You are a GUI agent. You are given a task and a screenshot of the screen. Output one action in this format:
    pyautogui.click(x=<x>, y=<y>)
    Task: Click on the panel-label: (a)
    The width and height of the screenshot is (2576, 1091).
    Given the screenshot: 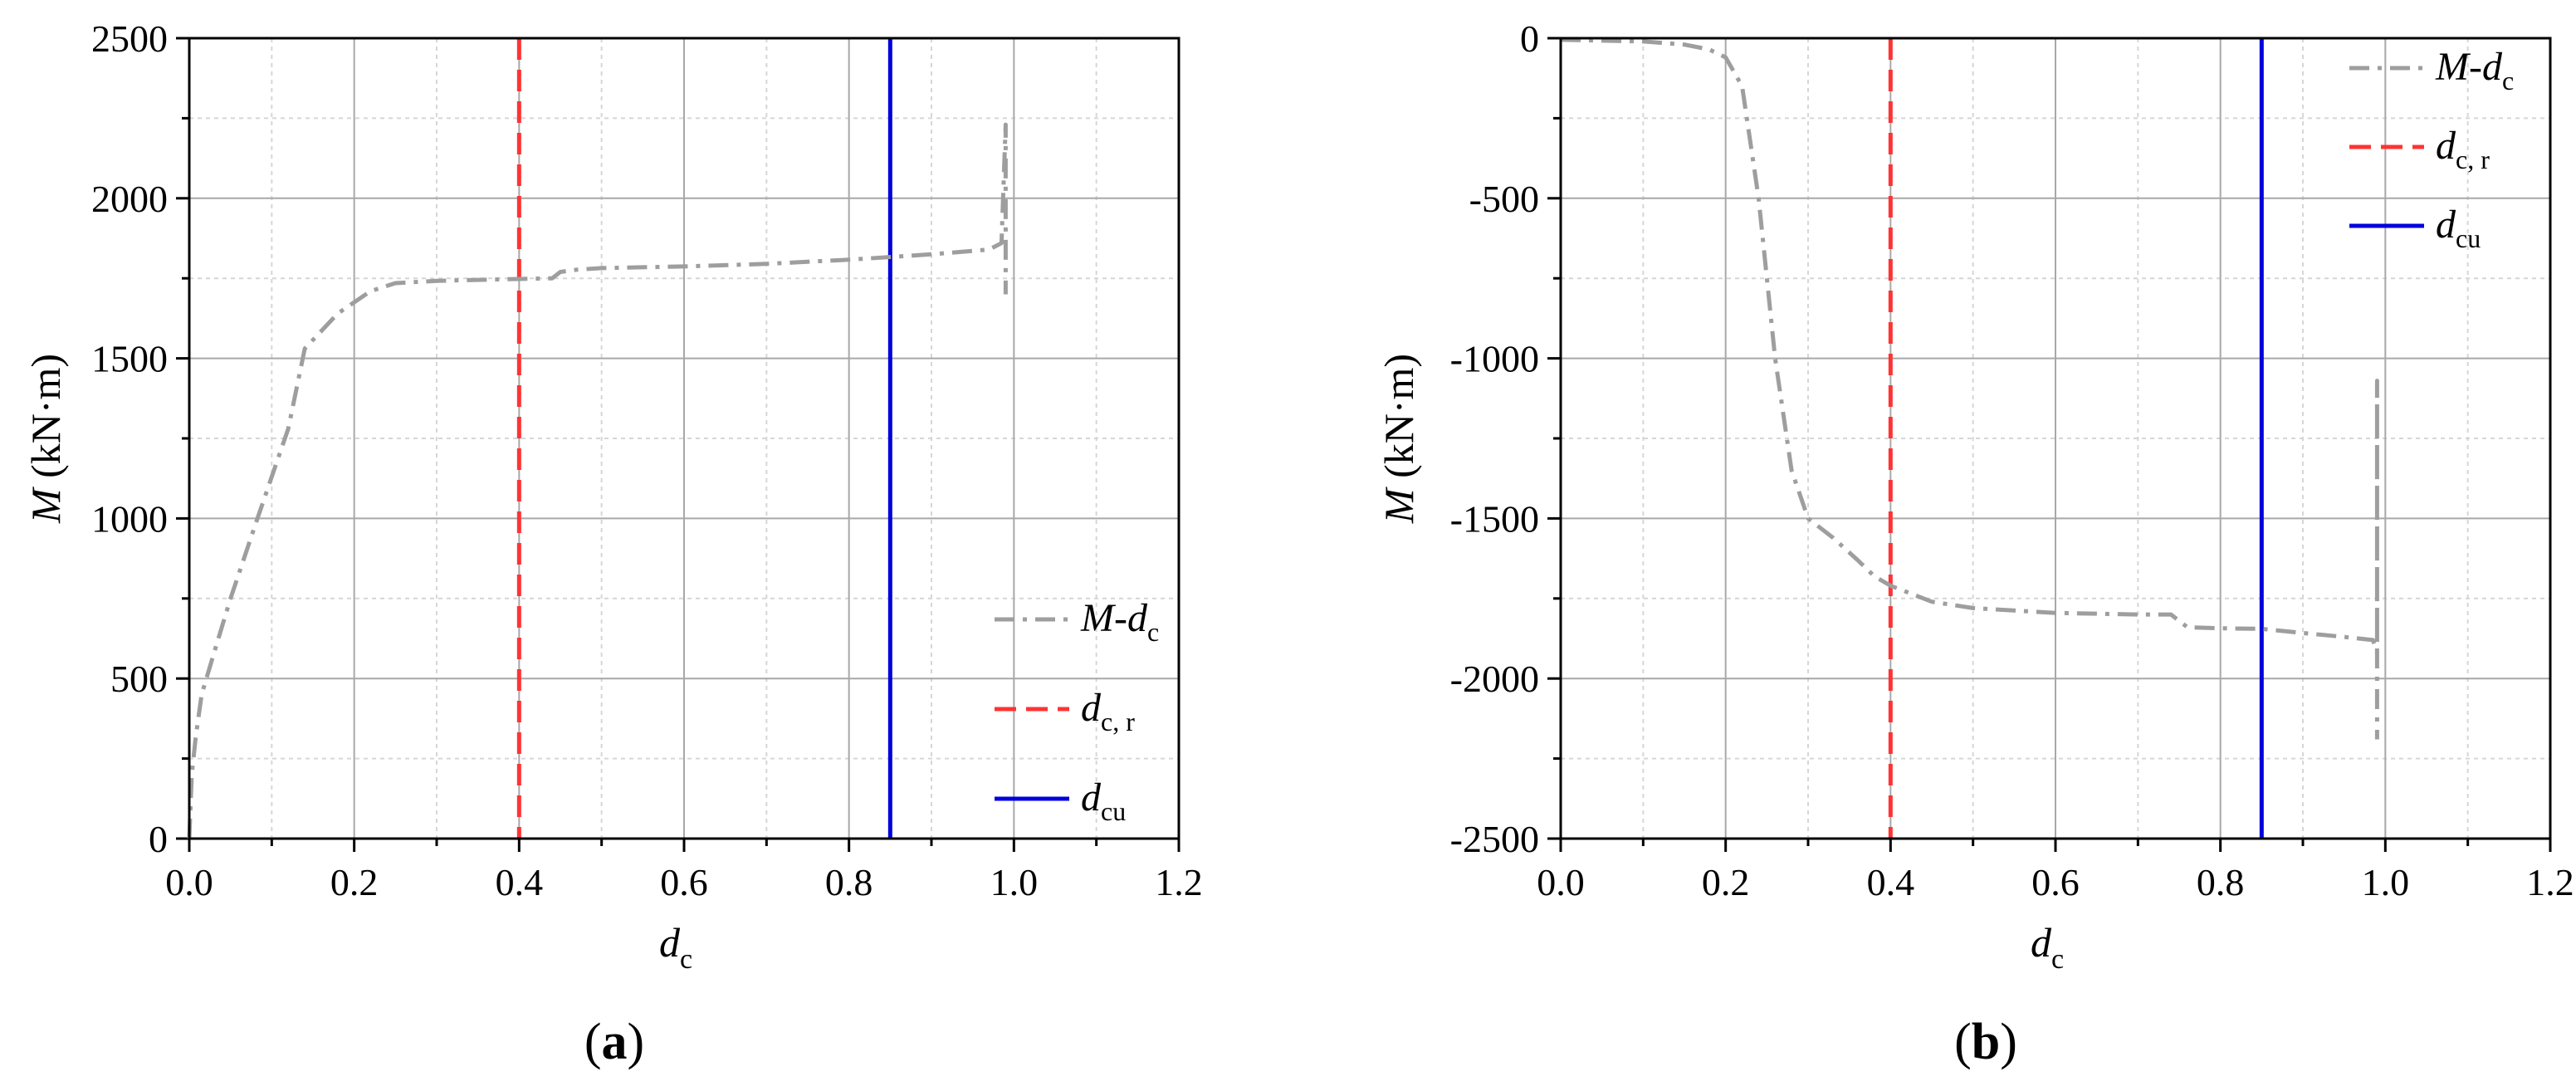 What is the action you would take?
    pyautogui.click(x=614, y=1042)
    